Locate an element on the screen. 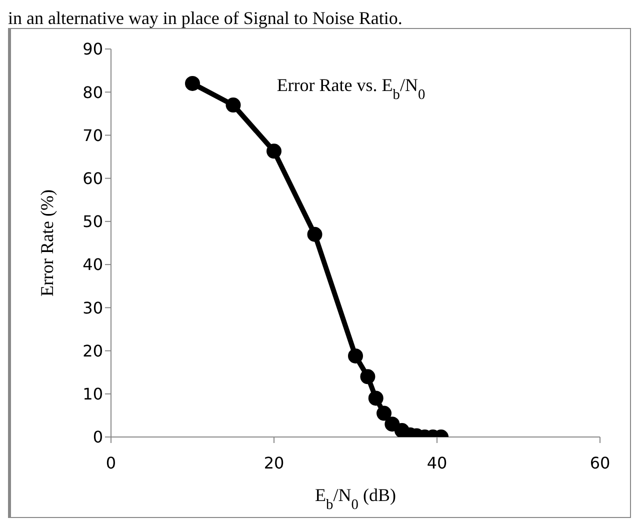 The image size is (637, 527). y-tick-label: 30 is located at coordinates (92, 308).